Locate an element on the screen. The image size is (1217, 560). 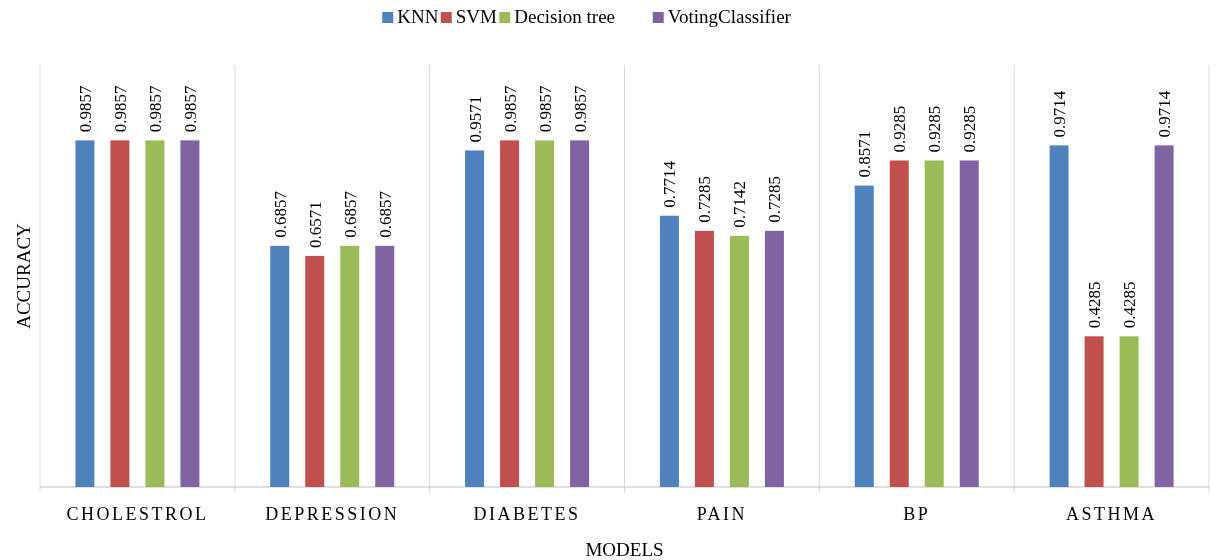
y-axis-title: ACCURACY is located at coordinates (23, 275).